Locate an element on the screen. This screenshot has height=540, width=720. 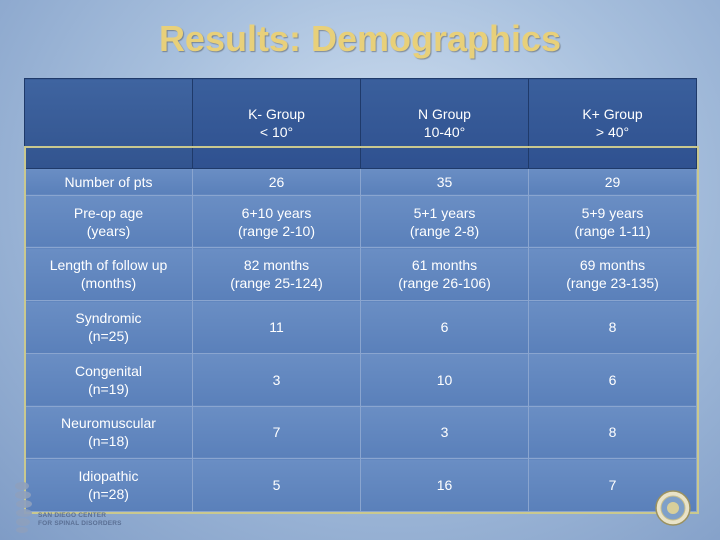
table-row: Congenital (n=19) 3 10 6 is located at coordinates (360, 379).